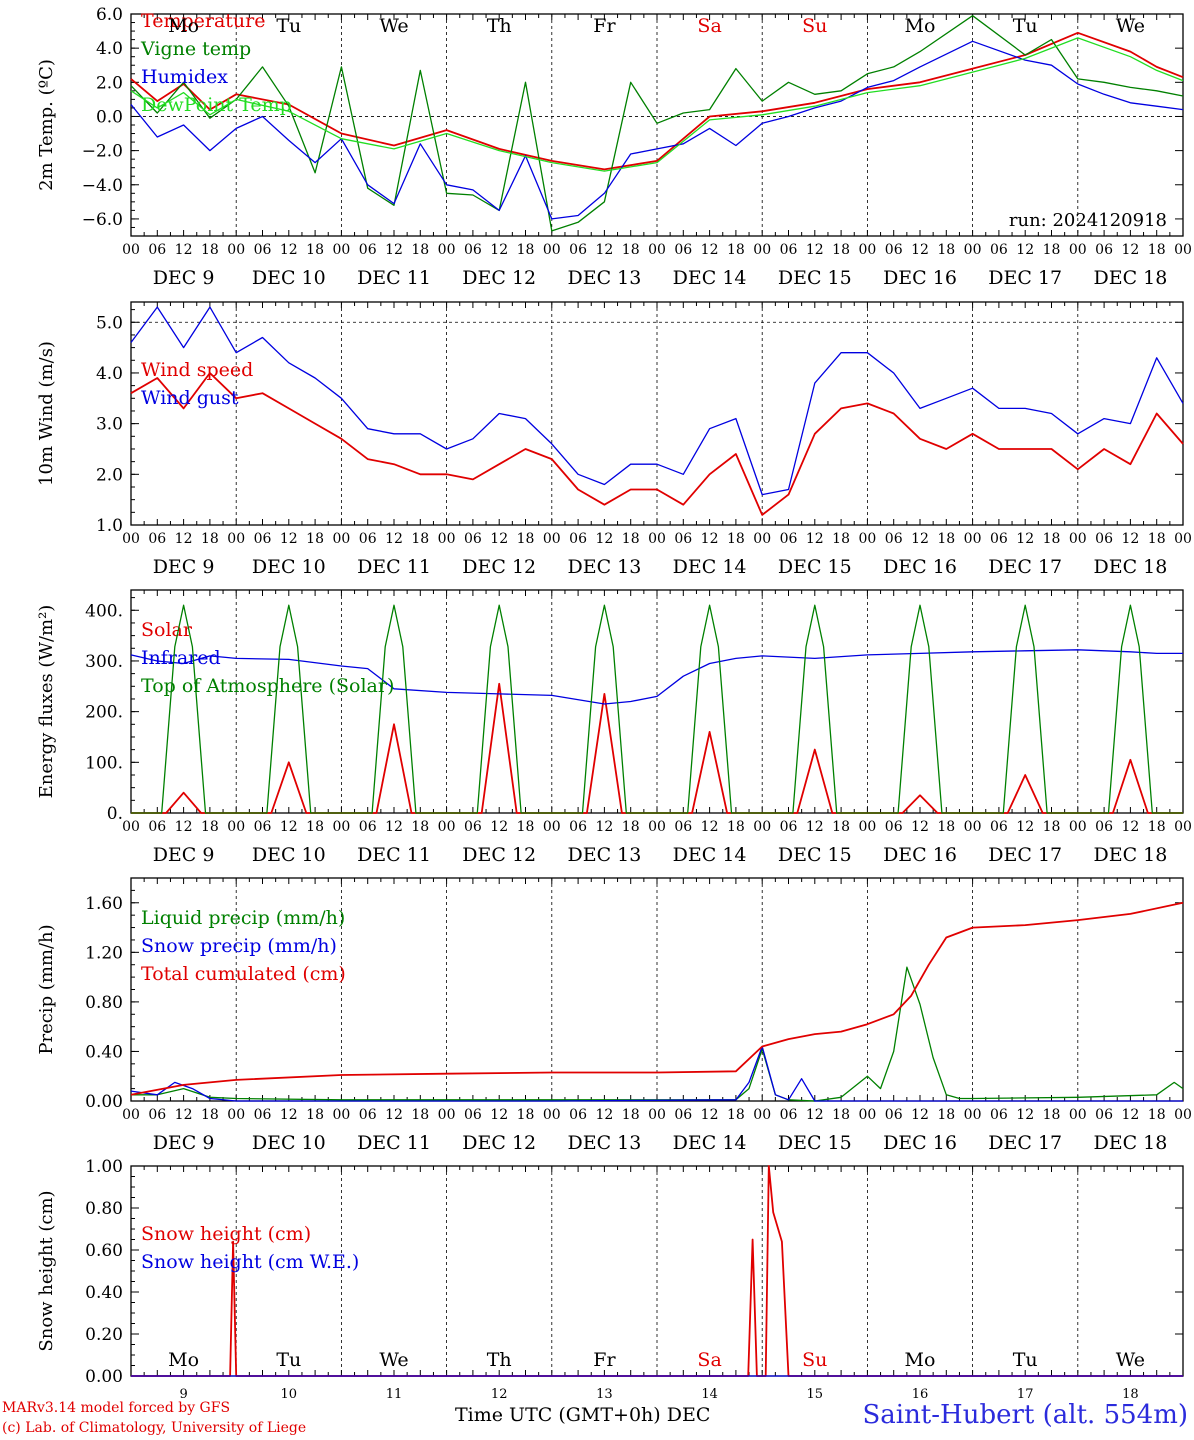 This screenshot has width=1194, height=1440. What do you see at coordinates (920, 278) in the screenshot?
I see `date-label: DEC 16` at bounding box center [920, 278].